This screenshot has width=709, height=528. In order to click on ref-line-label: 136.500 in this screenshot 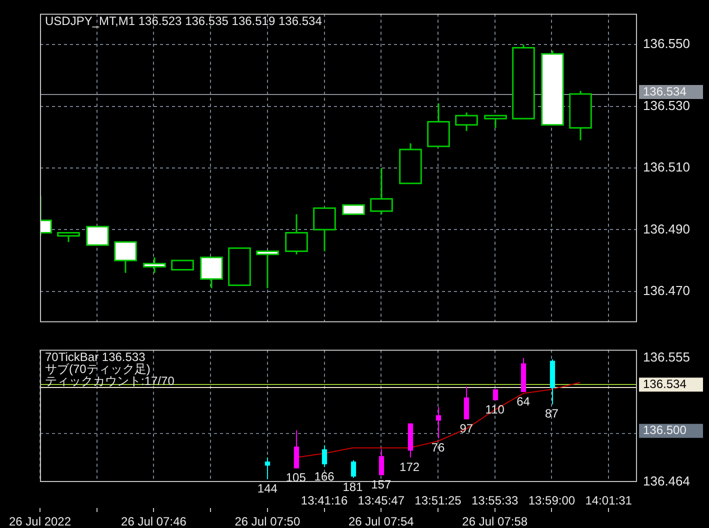, I will do `click(665, 430)`.